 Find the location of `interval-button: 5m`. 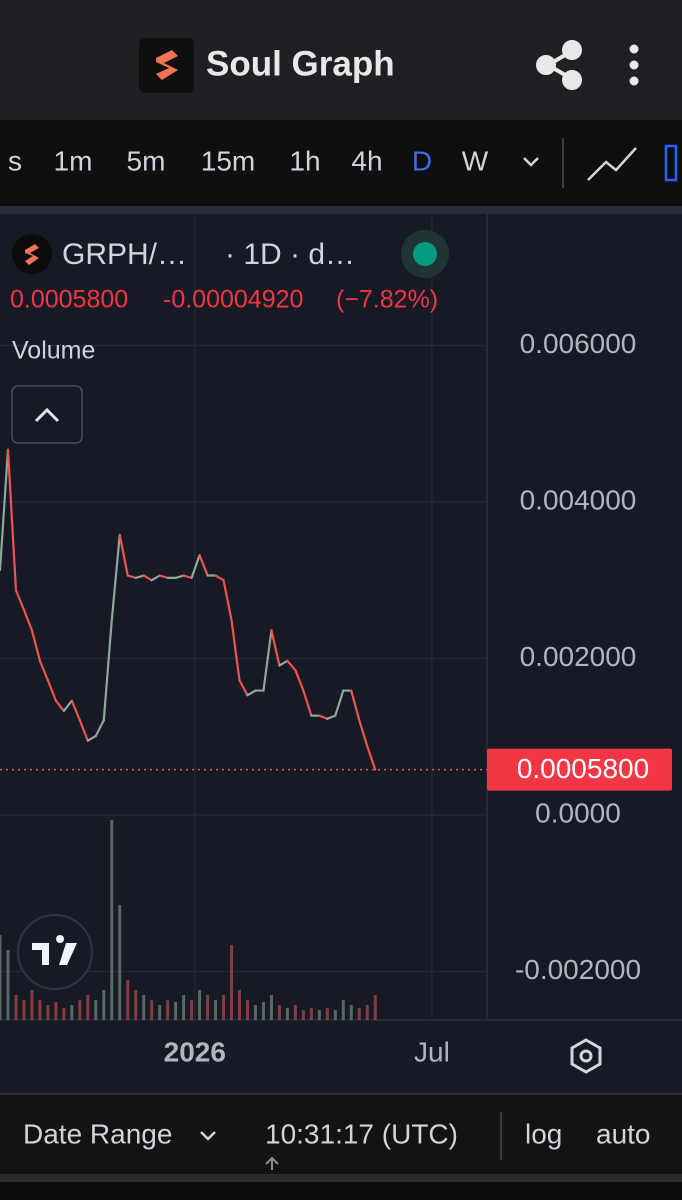

interval-button: 5m is located at coordinates (146, 160).